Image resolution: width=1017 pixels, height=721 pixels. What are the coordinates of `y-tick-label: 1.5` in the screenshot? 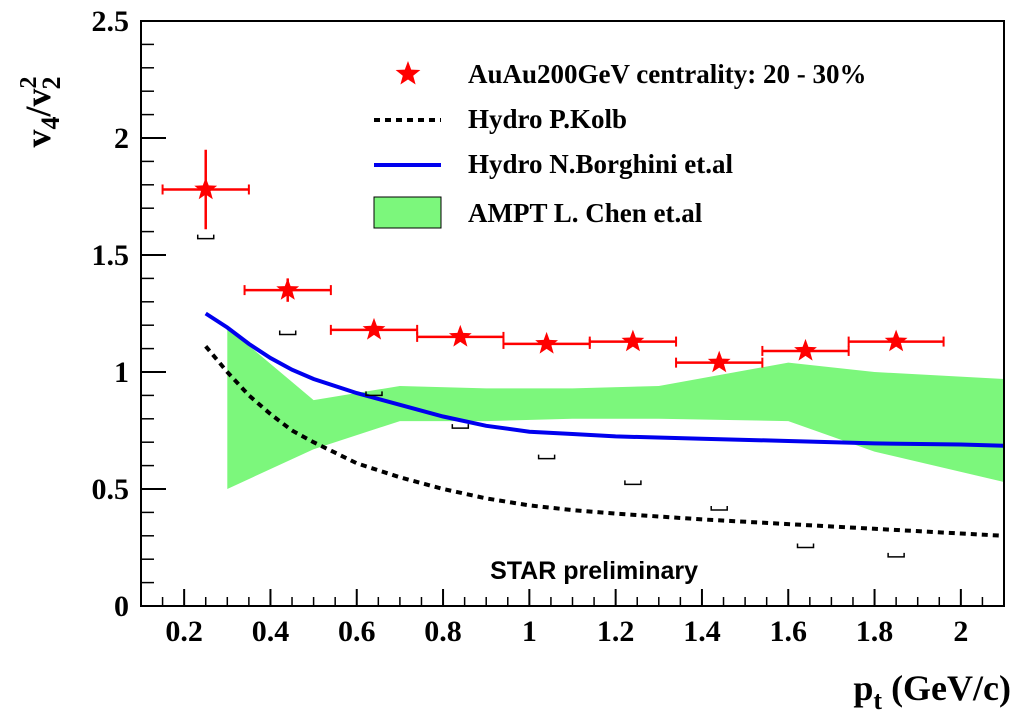 It's located at (111, 255).